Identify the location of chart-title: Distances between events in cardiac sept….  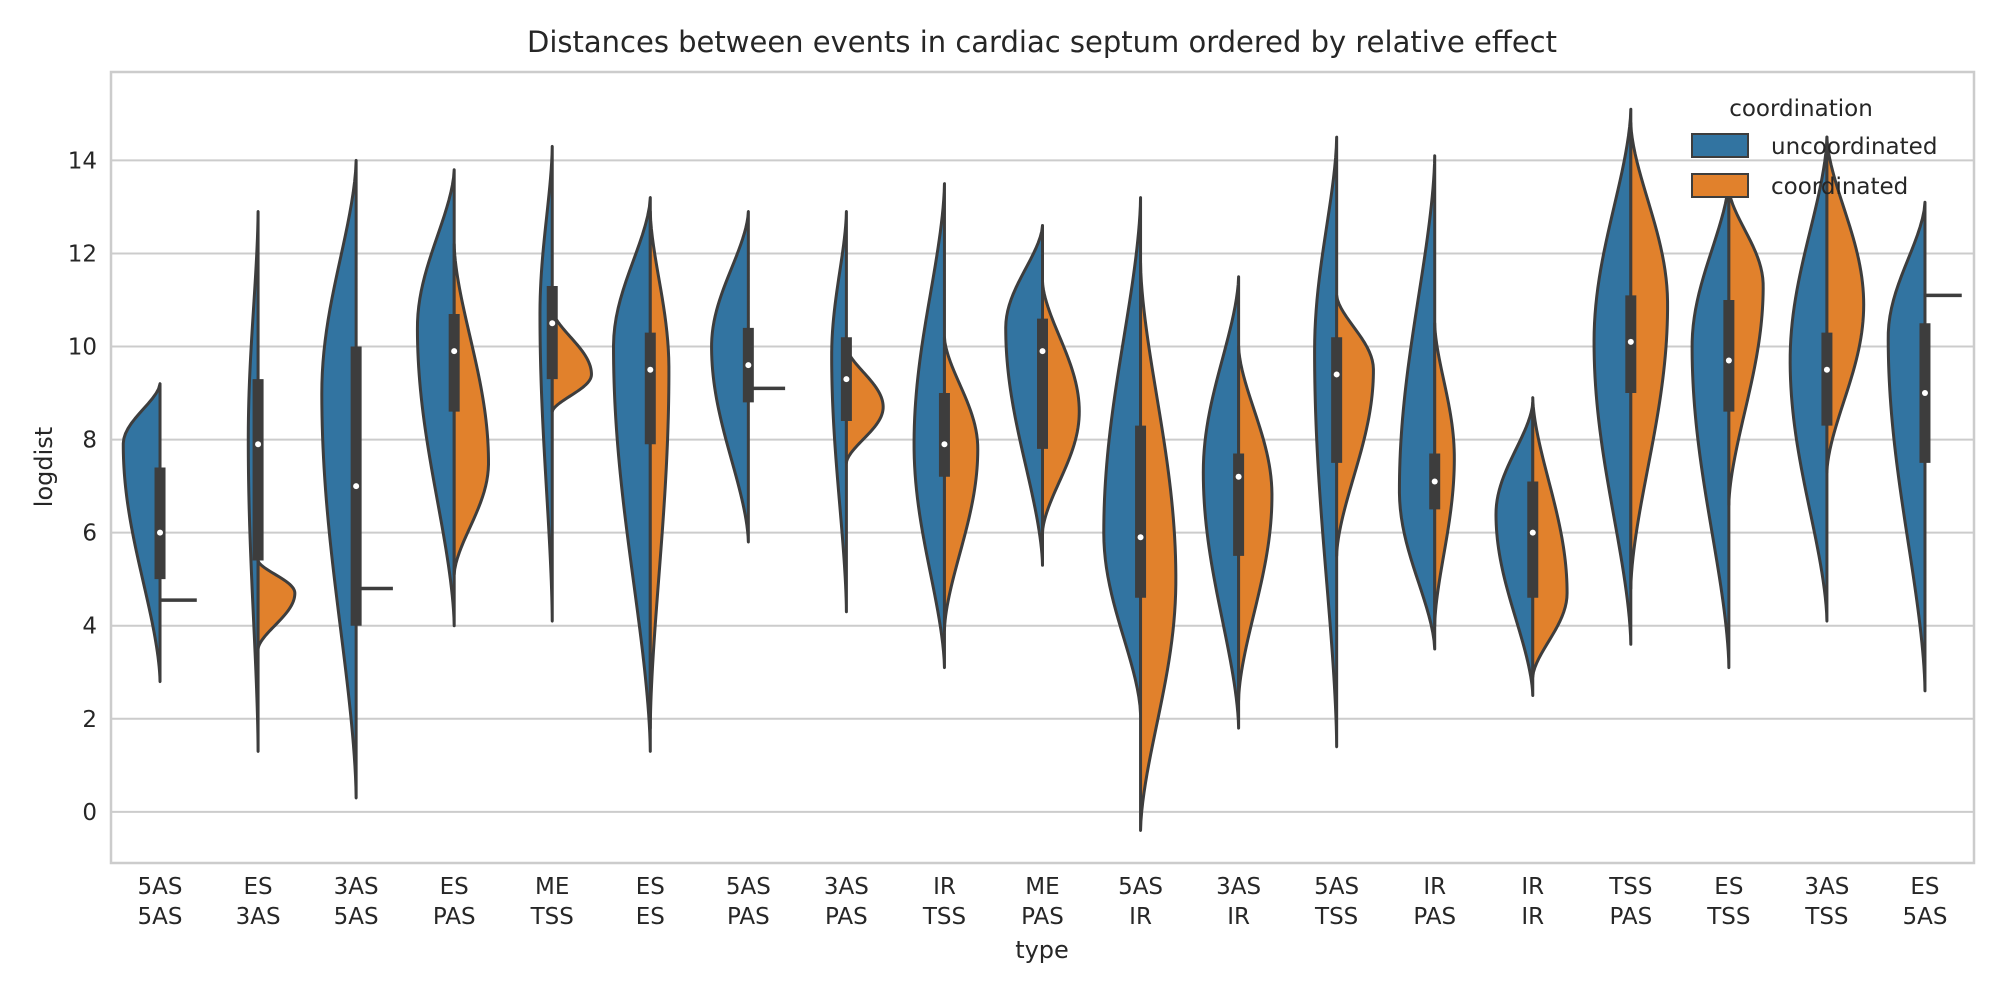
(1042, 42).